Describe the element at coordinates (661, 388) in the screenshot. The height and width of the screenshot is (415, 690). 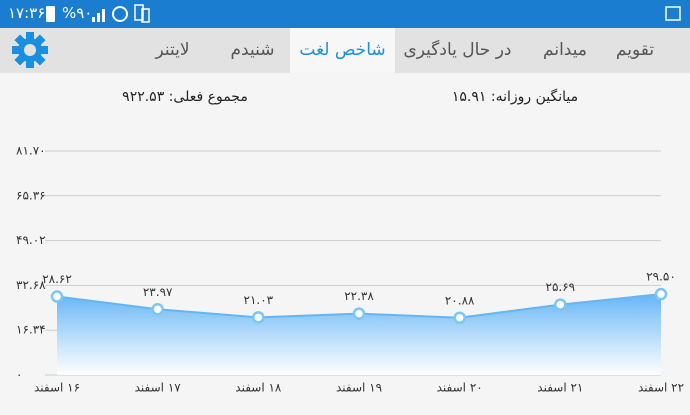
I see `x-tick-label: ۲۲ اسفند` at that location.